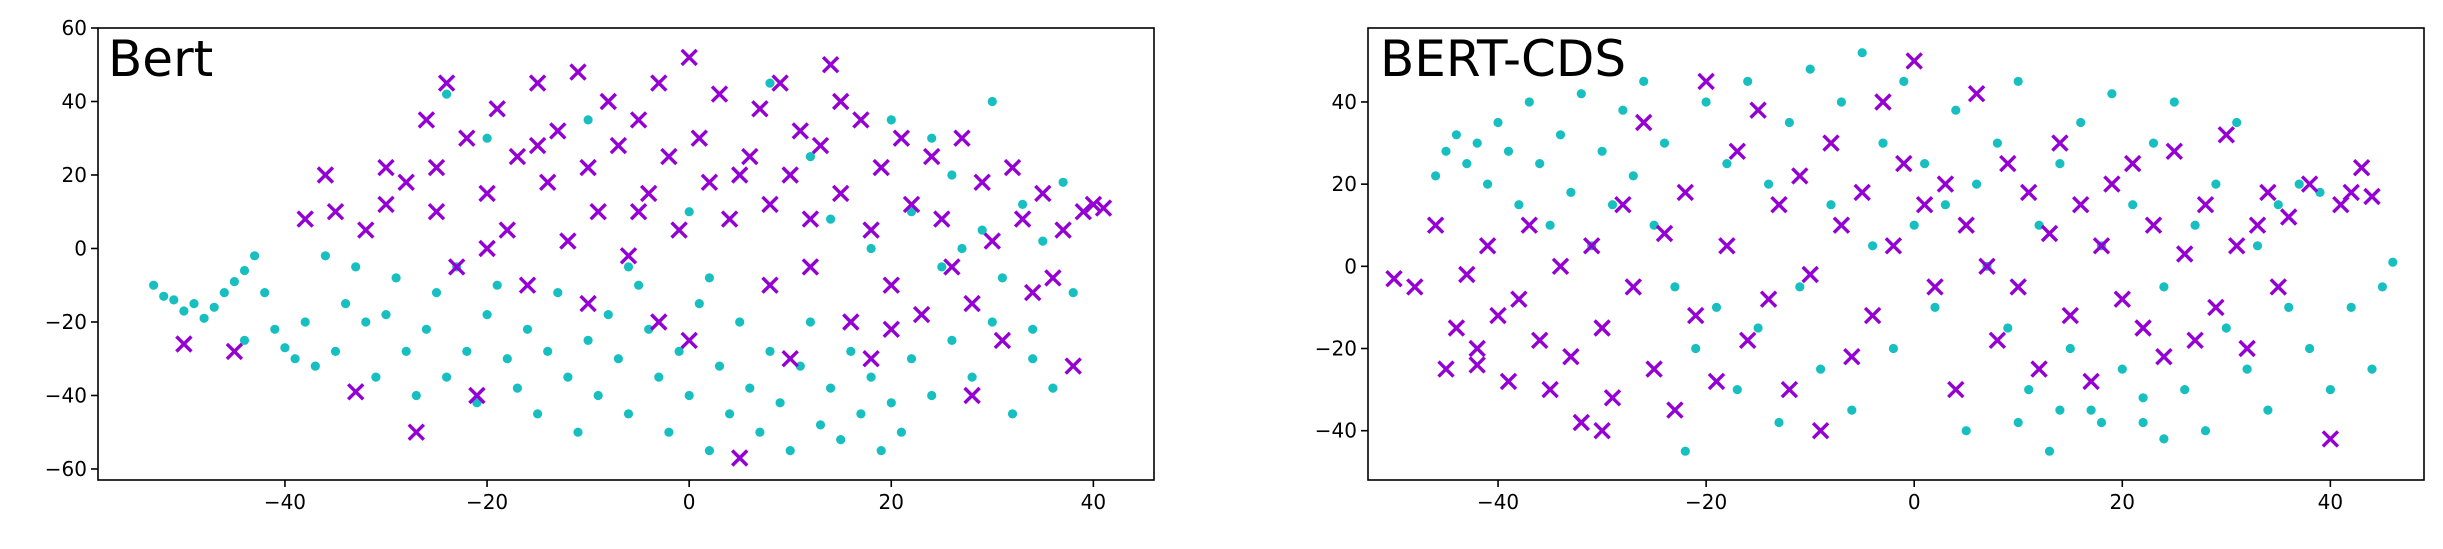 The height and width of the screenshot is (549, 2443). What do you see at coordinates (80, 248) in the screenshot?
I see `y-tick-label: 0` at bounding box center [80, 248].